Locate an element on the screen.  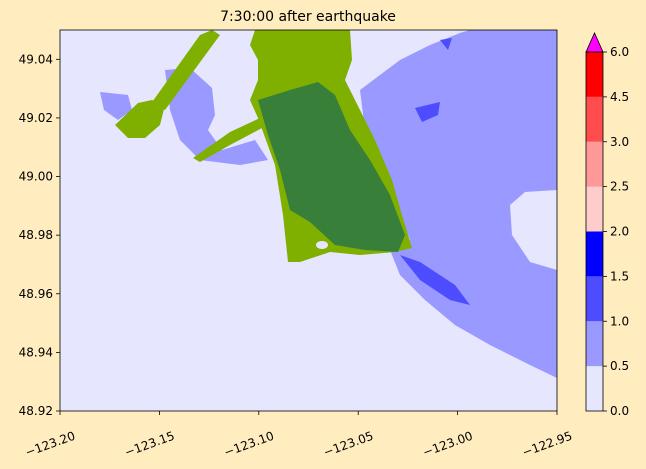
y-tick-label: 49.02 is located at coordinates (36, 118).